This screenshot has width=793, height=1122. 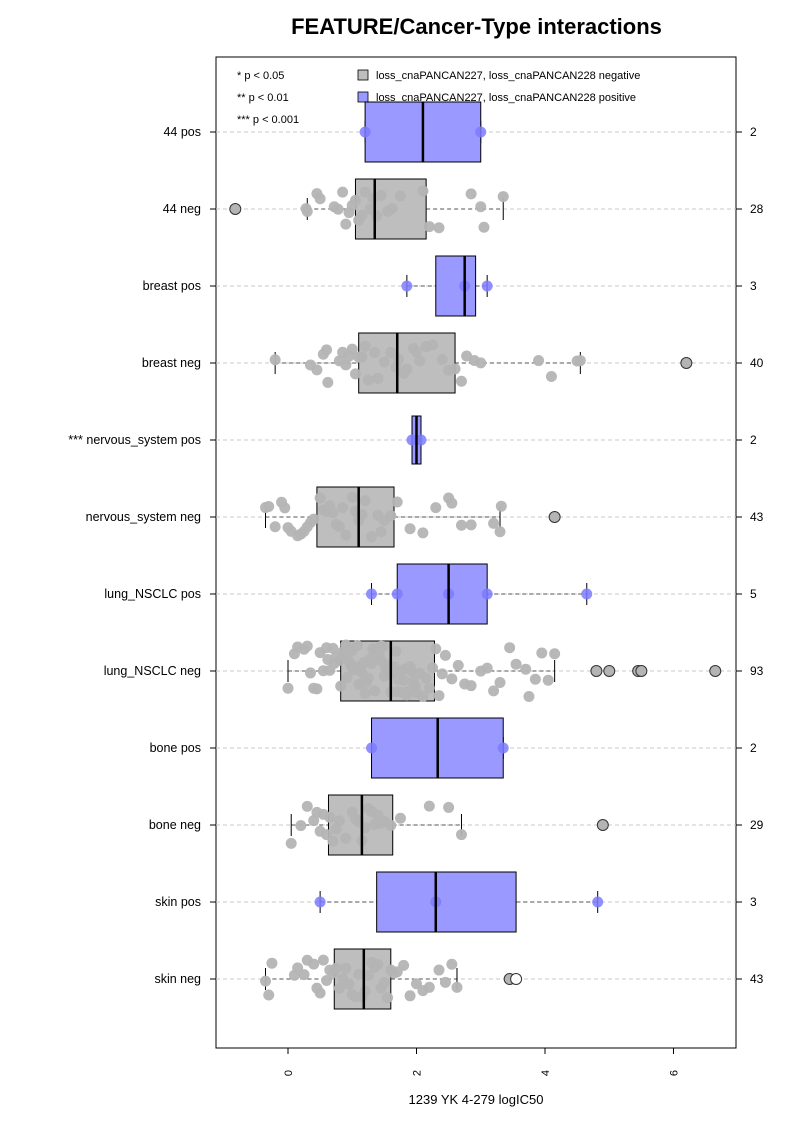 What do you see at coordinates (757, 209) in the screenshot?
I see `group-count: 28` at bounding box center [757, 209].